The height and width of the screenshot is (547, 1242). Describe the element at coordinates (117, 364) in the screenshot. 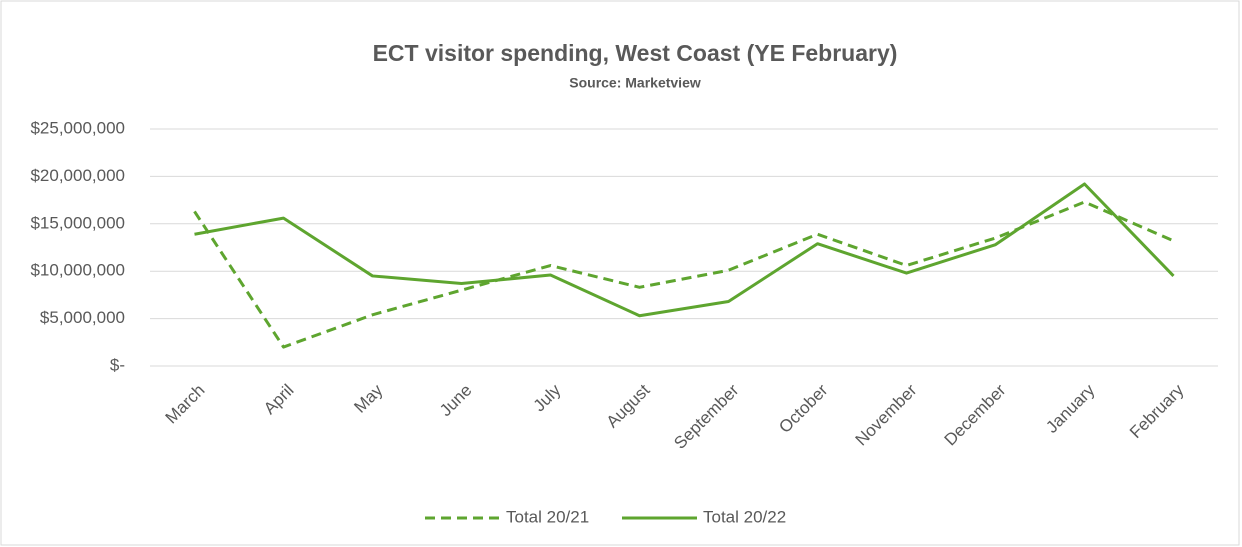

I see `y-tick-label: $-` at that location.